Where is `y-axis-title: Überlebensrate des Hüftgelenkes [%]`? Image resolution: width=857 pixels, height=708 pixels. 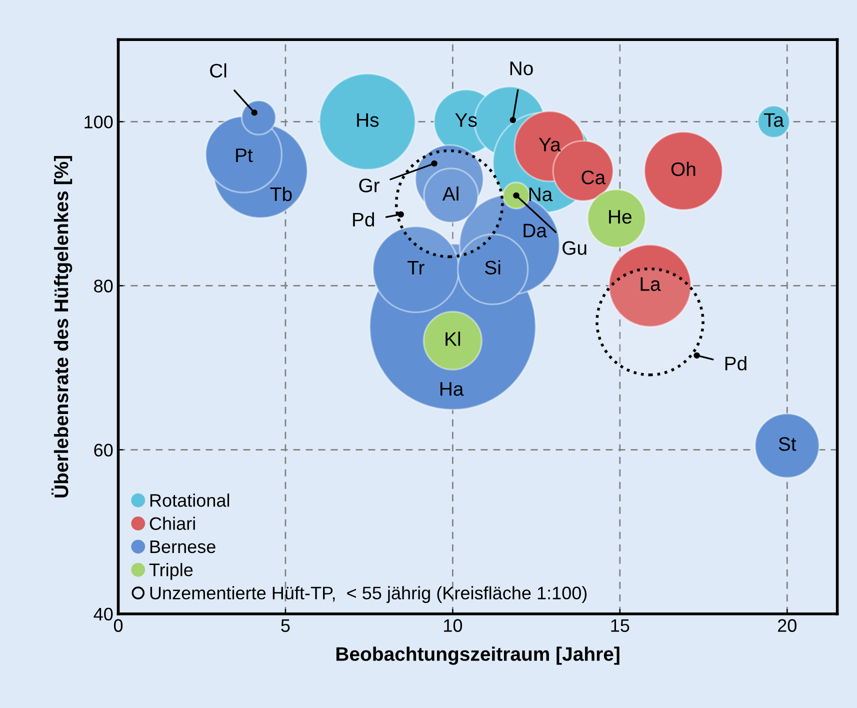 y-axis-title: Überlebensrate des Hüftgelenkes [%] is located at coordinates (61, 327).